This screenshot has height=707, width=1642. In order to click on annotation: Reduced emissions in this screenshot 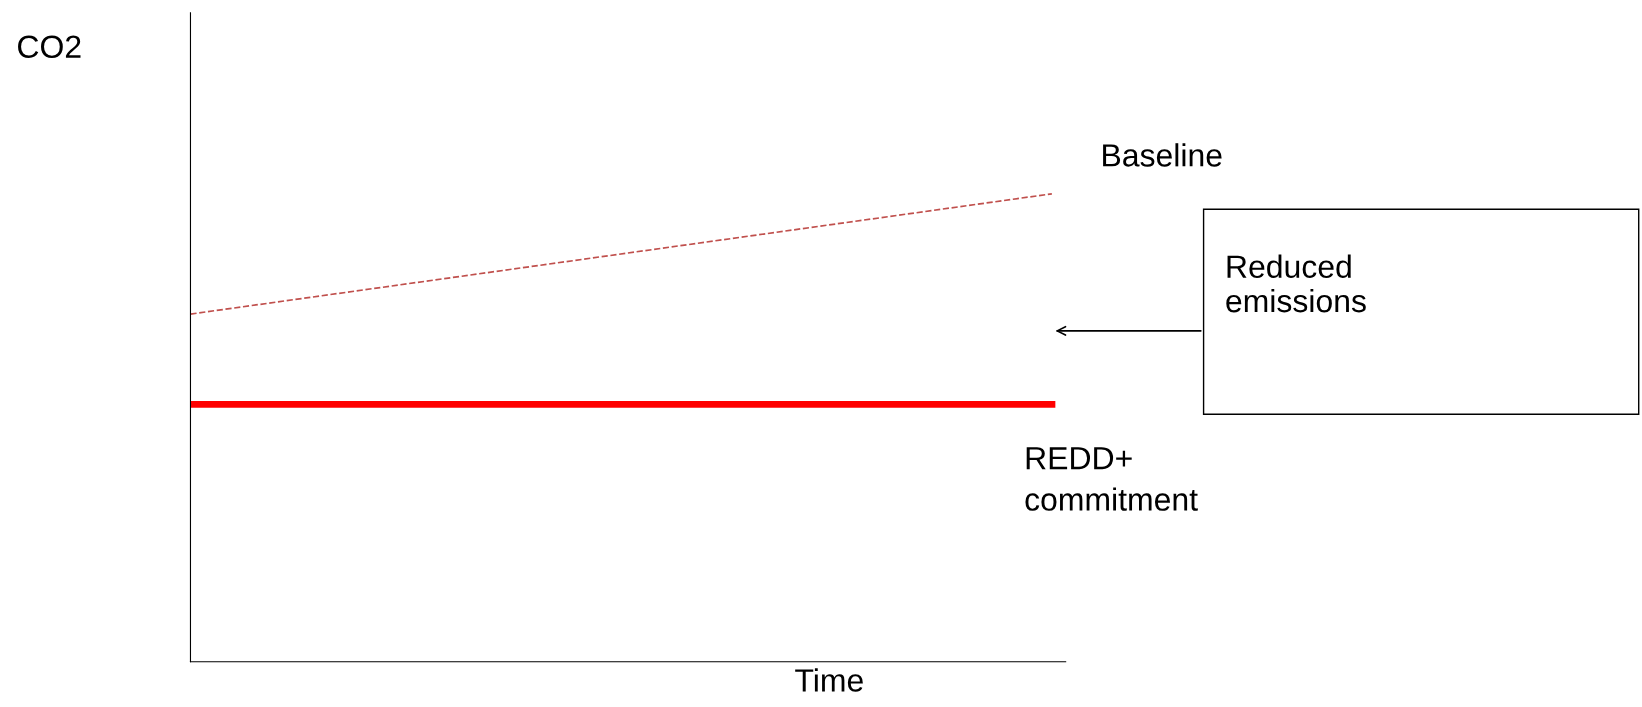, I will do `click(1296, 283)`.